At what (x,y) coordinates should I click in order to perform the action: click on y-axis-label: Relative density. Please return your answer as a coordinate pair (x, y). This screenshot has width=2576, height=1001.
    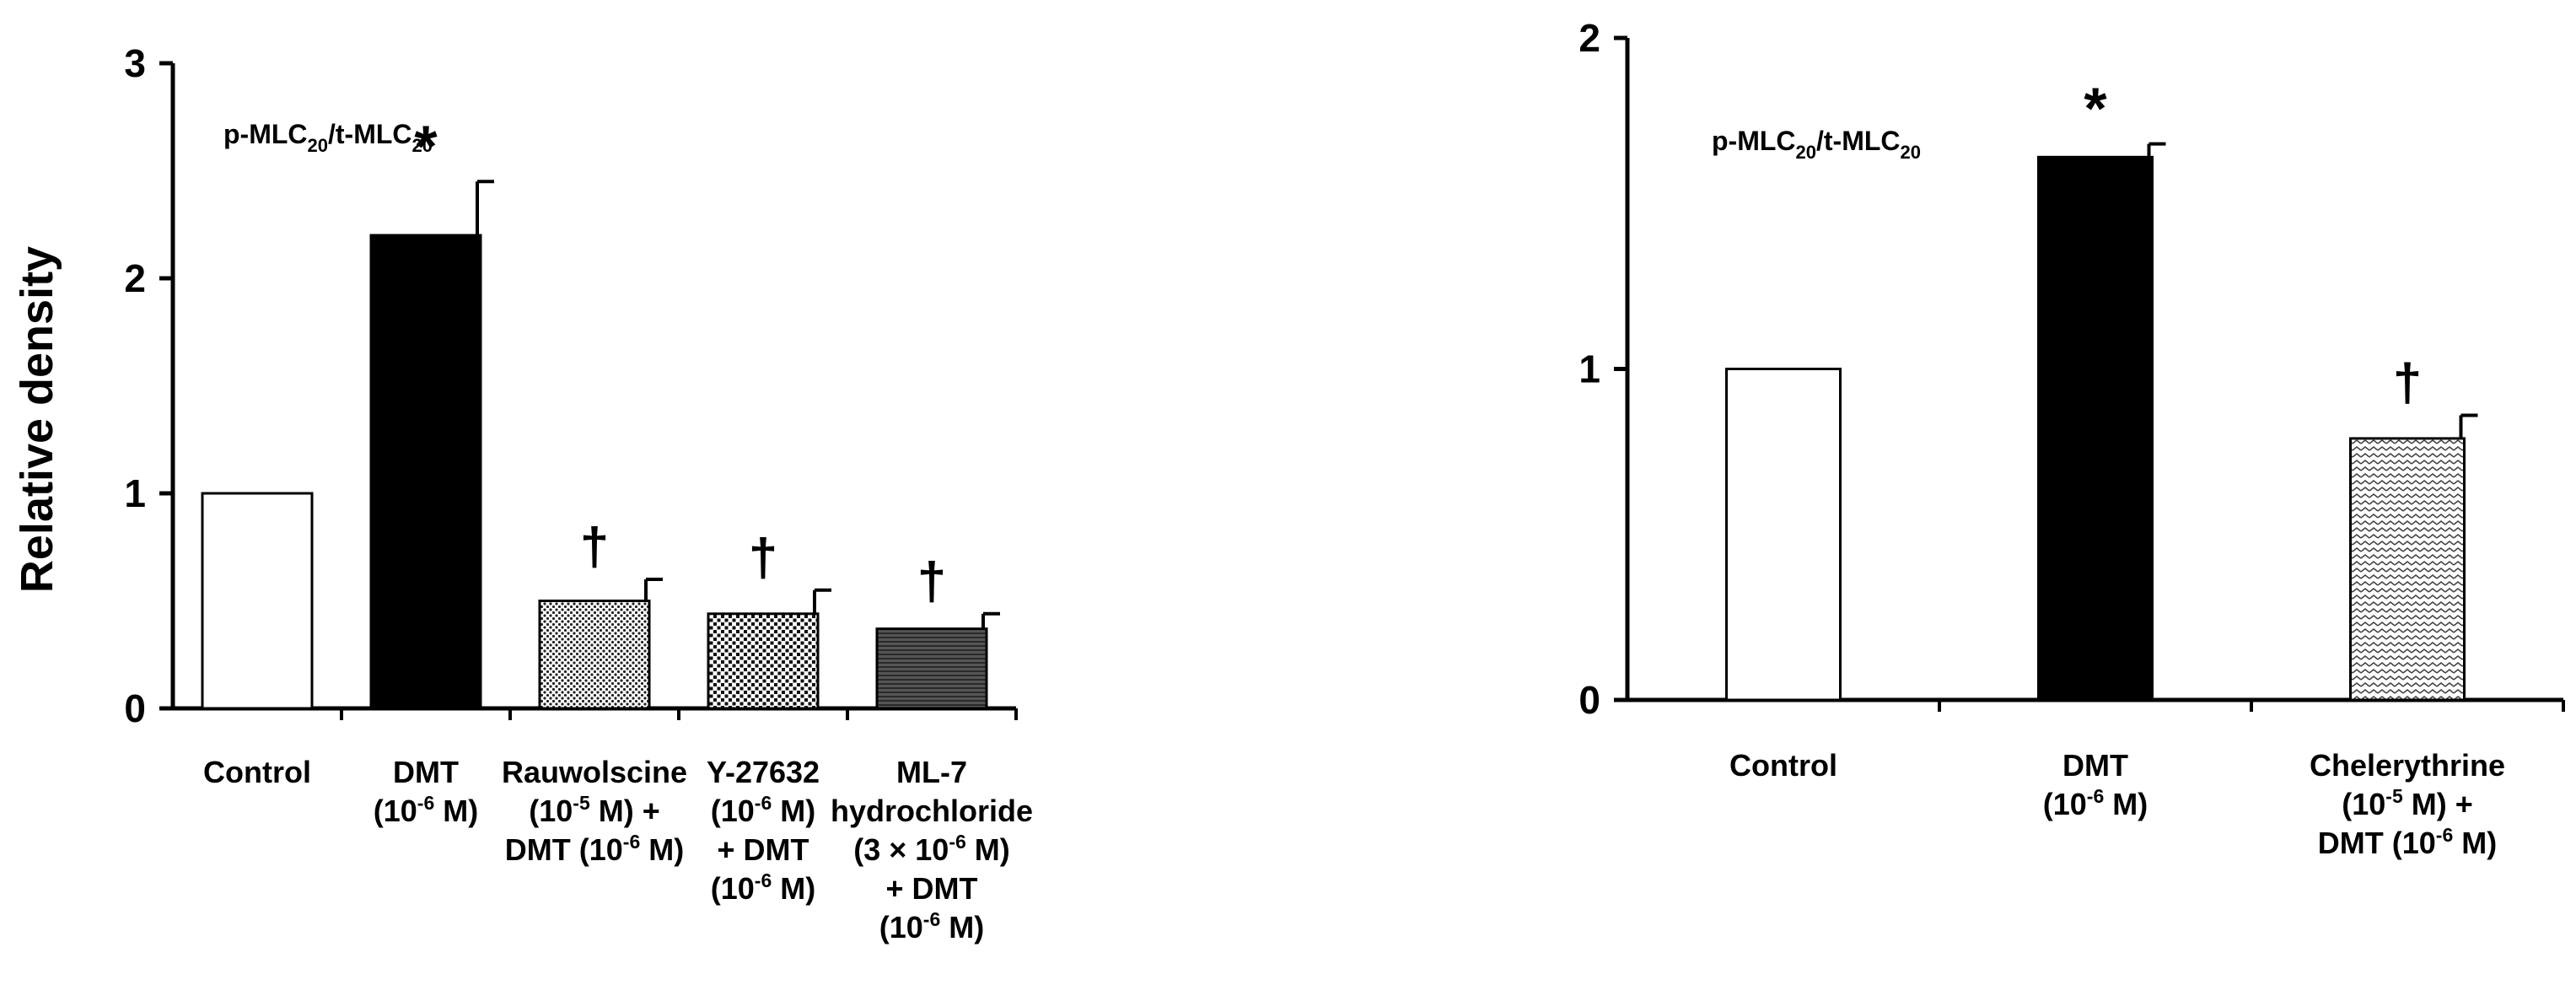
    Looking at the image, I should click on (37, 419).